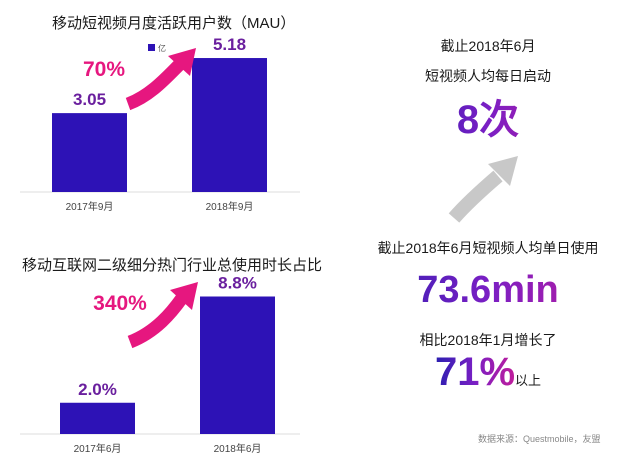  I want to click on chart2-title: 移动互联网二级细分热门行业总使用时长占比, so click(172, 265).